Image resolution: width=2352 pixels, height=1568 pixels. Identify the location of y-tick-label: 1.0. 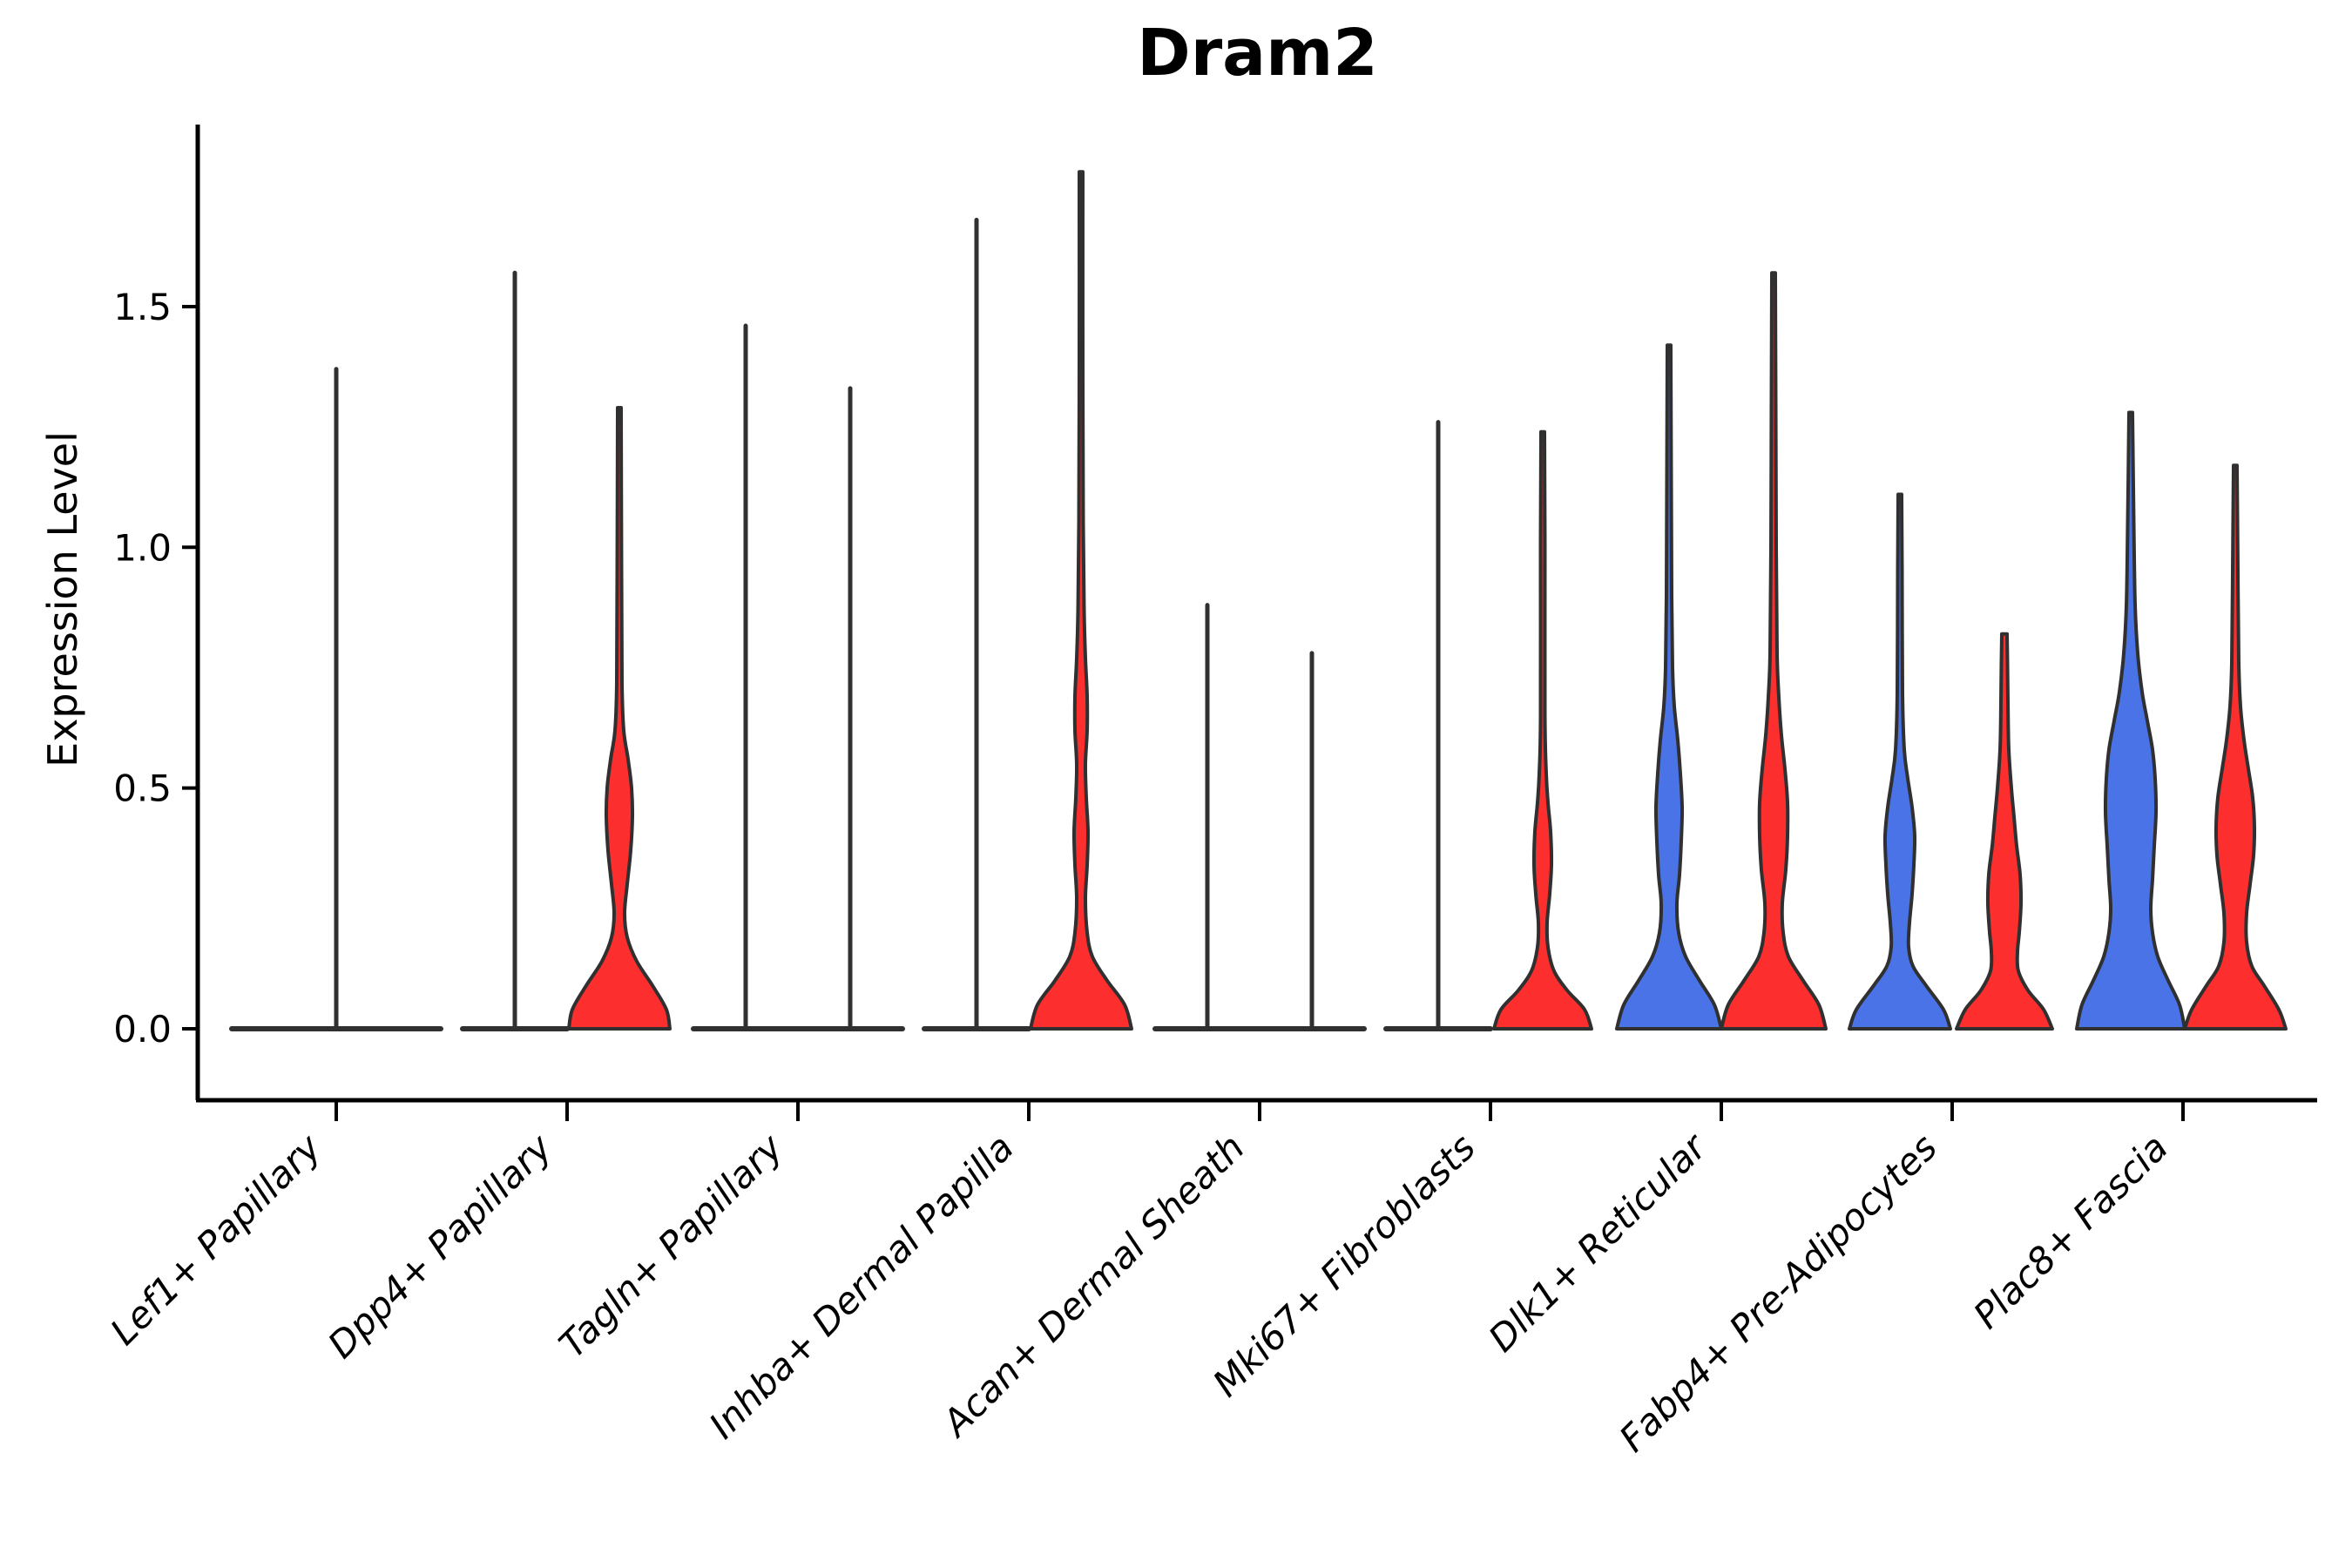
(142, 547).